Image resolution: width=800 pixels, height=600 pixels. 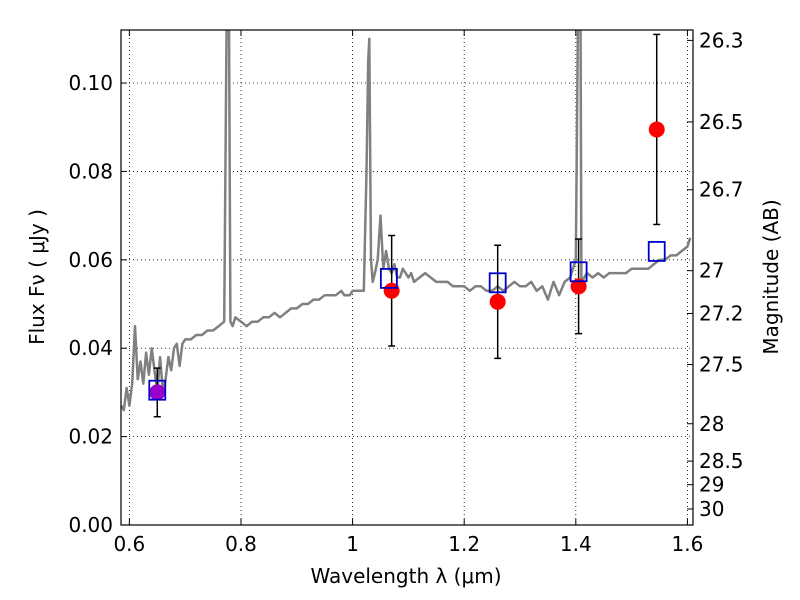 I want to click on x-tick-label: 1, so click(x=352, y=544).